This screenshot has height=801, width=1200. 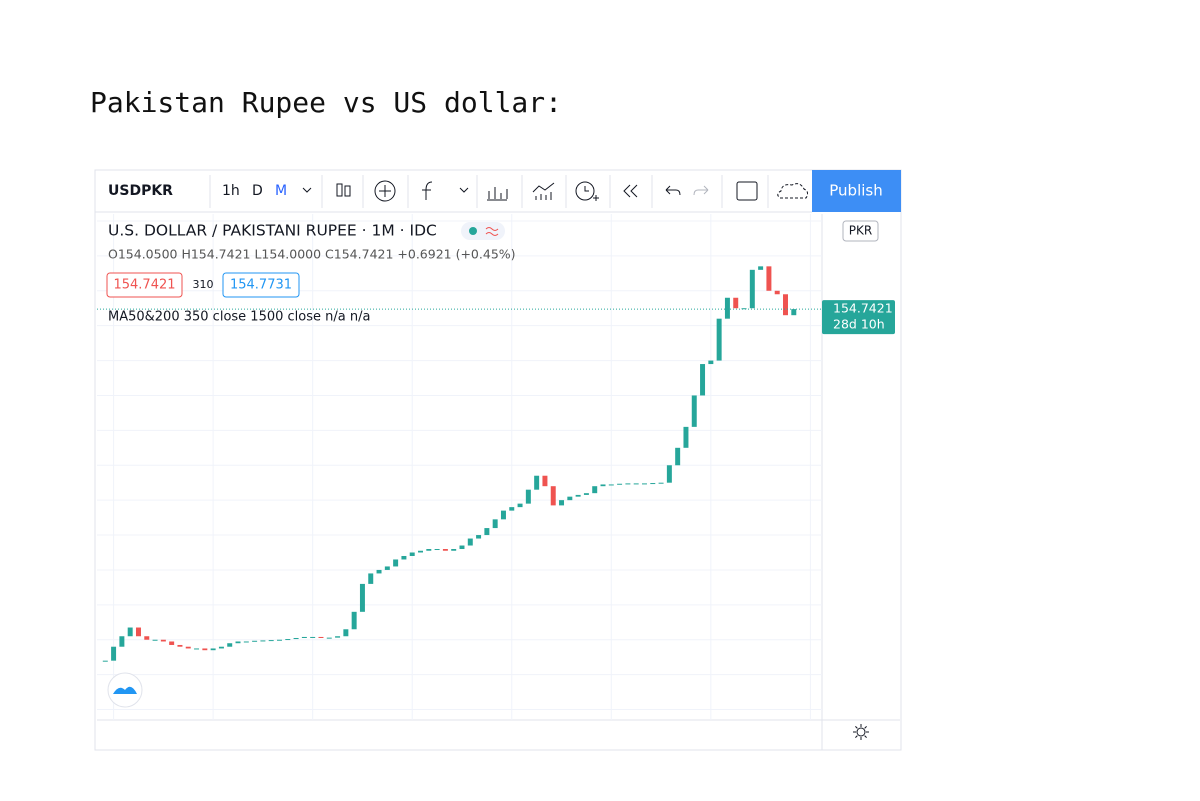 I want to click on status-pill, so click(x=483, y=231).